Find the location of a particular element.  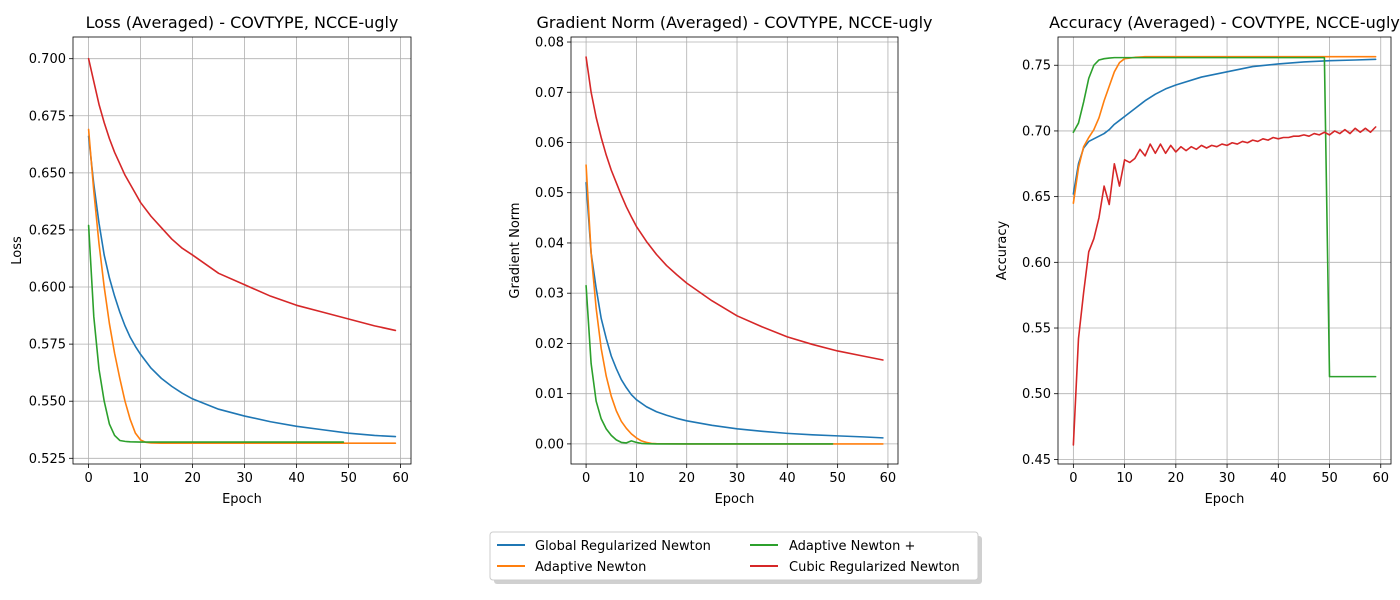

legend-box is located at coordinates (734, 556).